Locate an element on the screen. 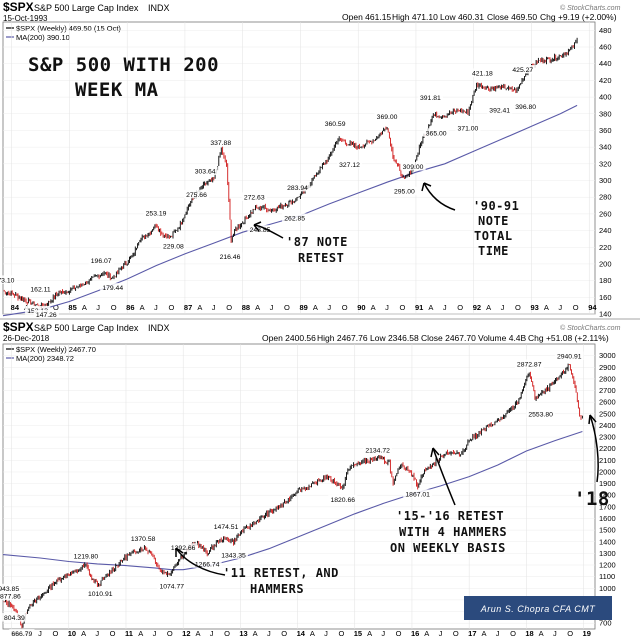 The height and width of the screenshot is (642, 640). top-data-label: 162.11 is located at coordinates (40, 290).